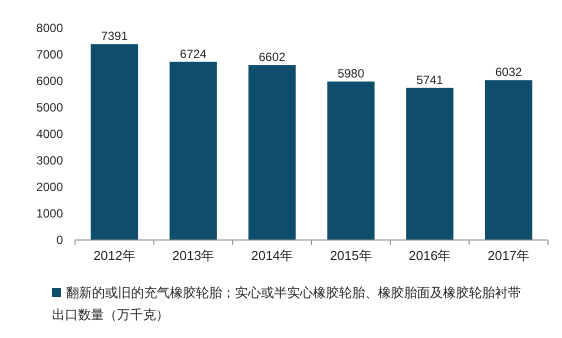 This screenshot has height=338, width=562. I want to click on y-tick-label: 8000, so click(50, 28).